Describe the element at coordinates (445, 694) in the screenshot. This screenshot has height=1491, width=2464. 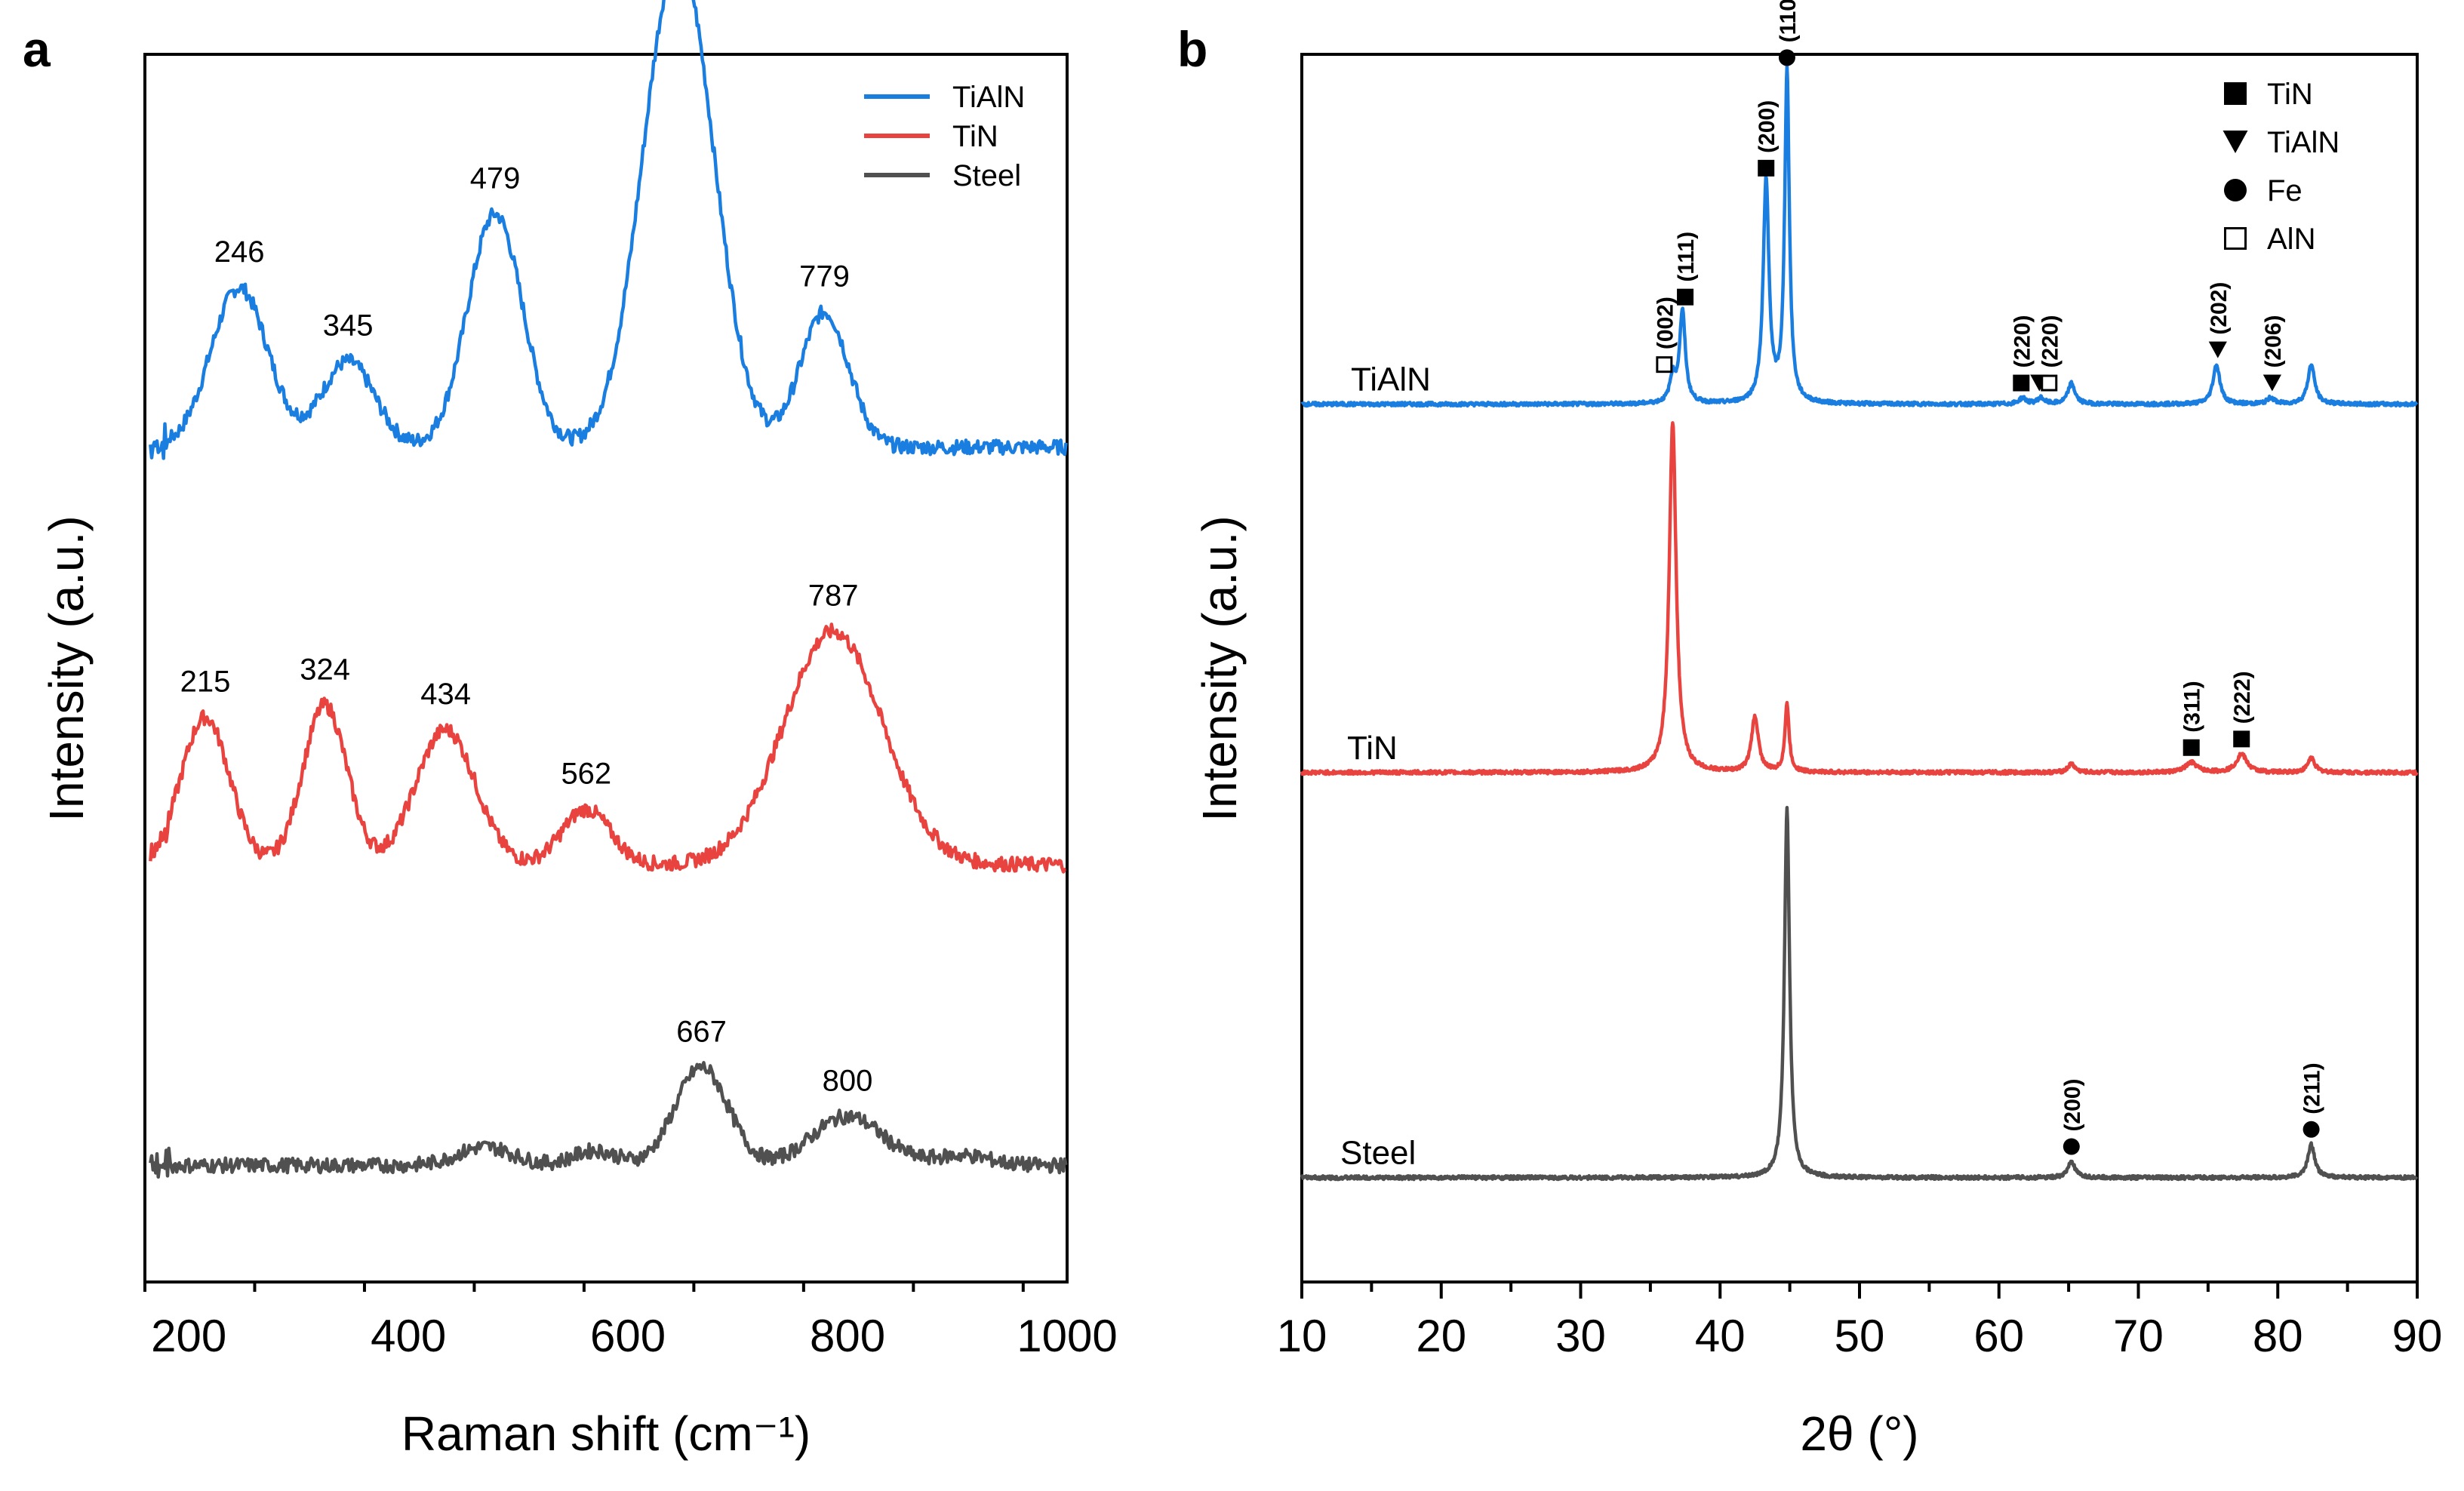
I see `peak-label: 434` at that location.